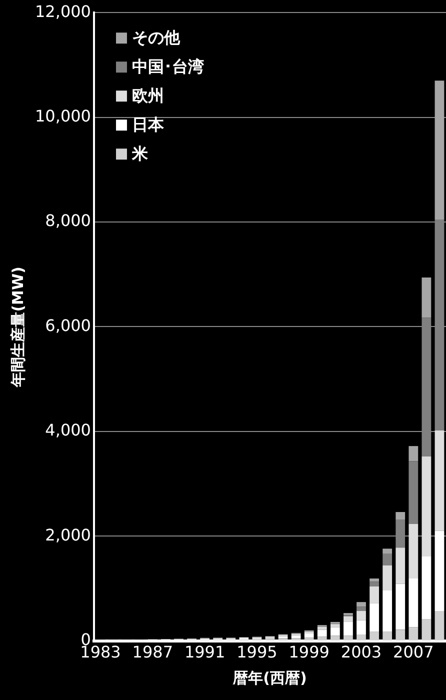 This screenshot has width=446, height=700. Describe the element at coordinates (257, 652) in the screenshot. I see `x-tick-label: 1995` at that location.